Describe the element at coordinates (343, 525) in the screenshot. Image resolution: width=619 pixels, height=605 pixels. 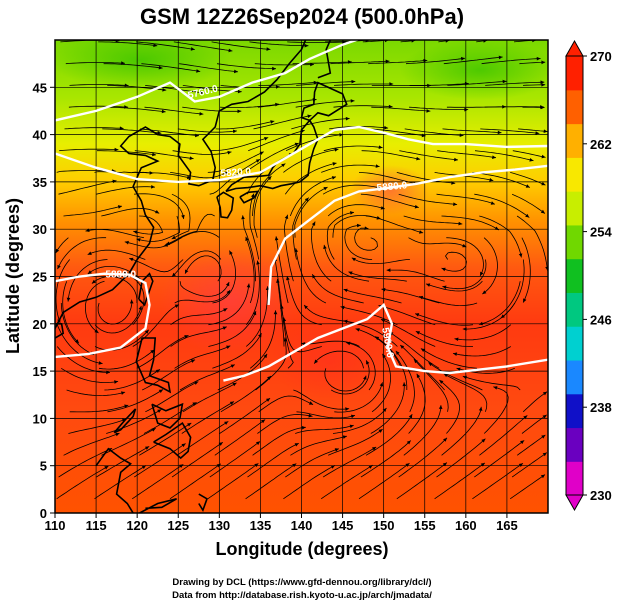
I see `x-tick-label: 145` at that location.